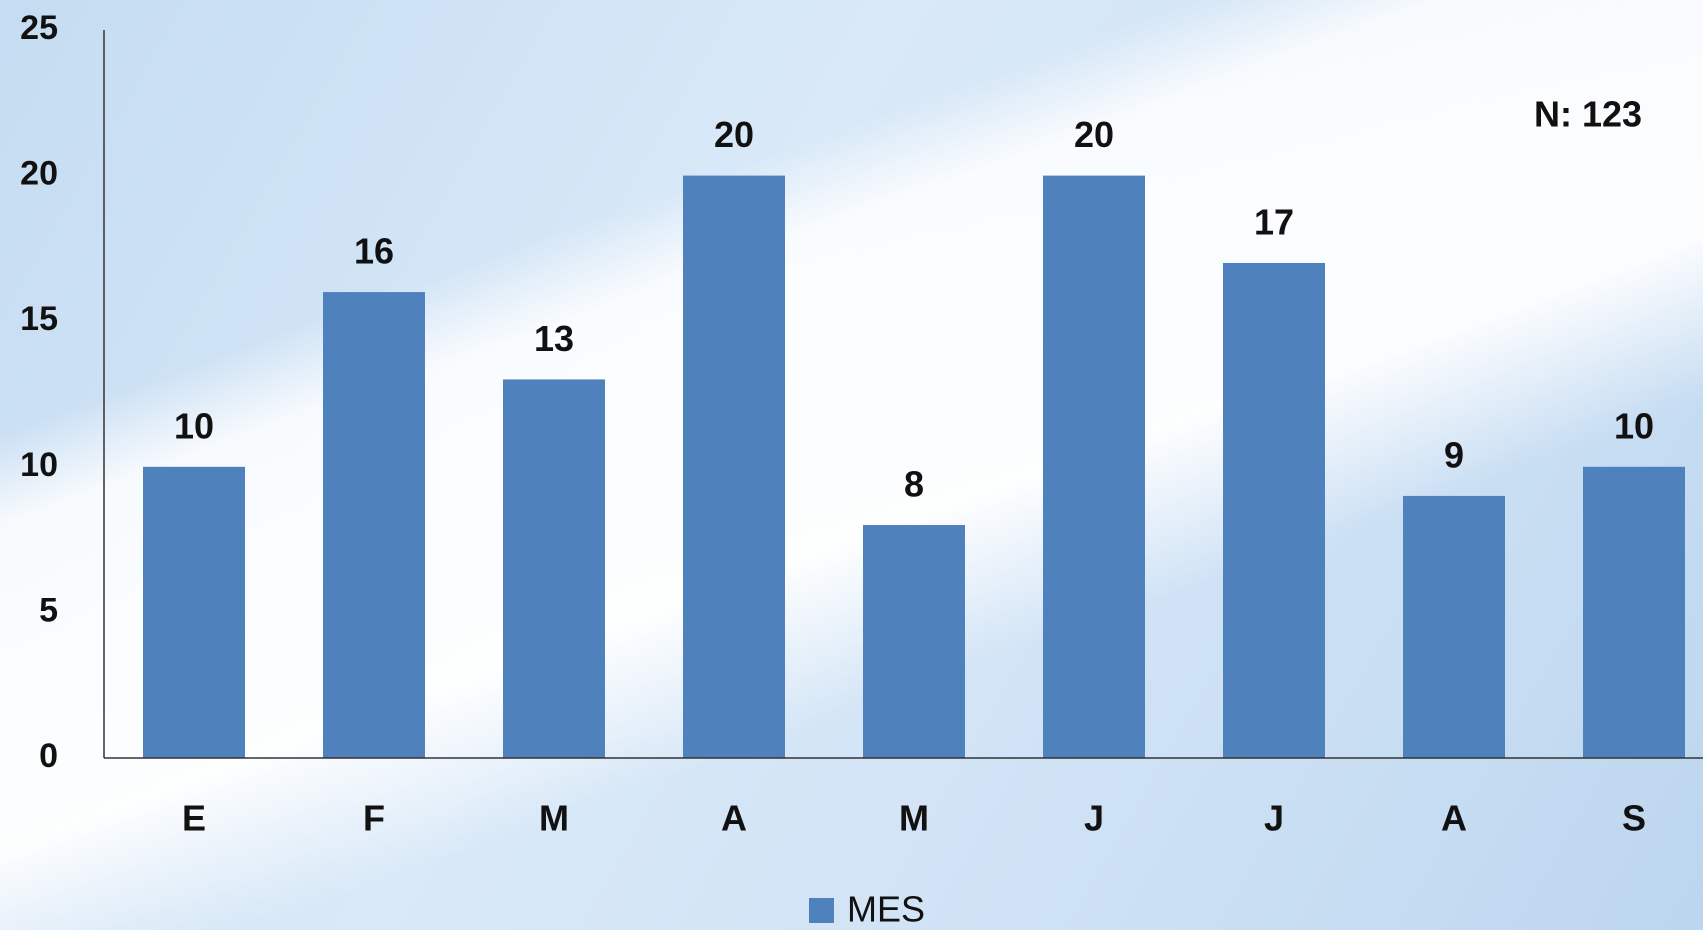  I want to click on y-tick-label: 15, so click(39, 319).